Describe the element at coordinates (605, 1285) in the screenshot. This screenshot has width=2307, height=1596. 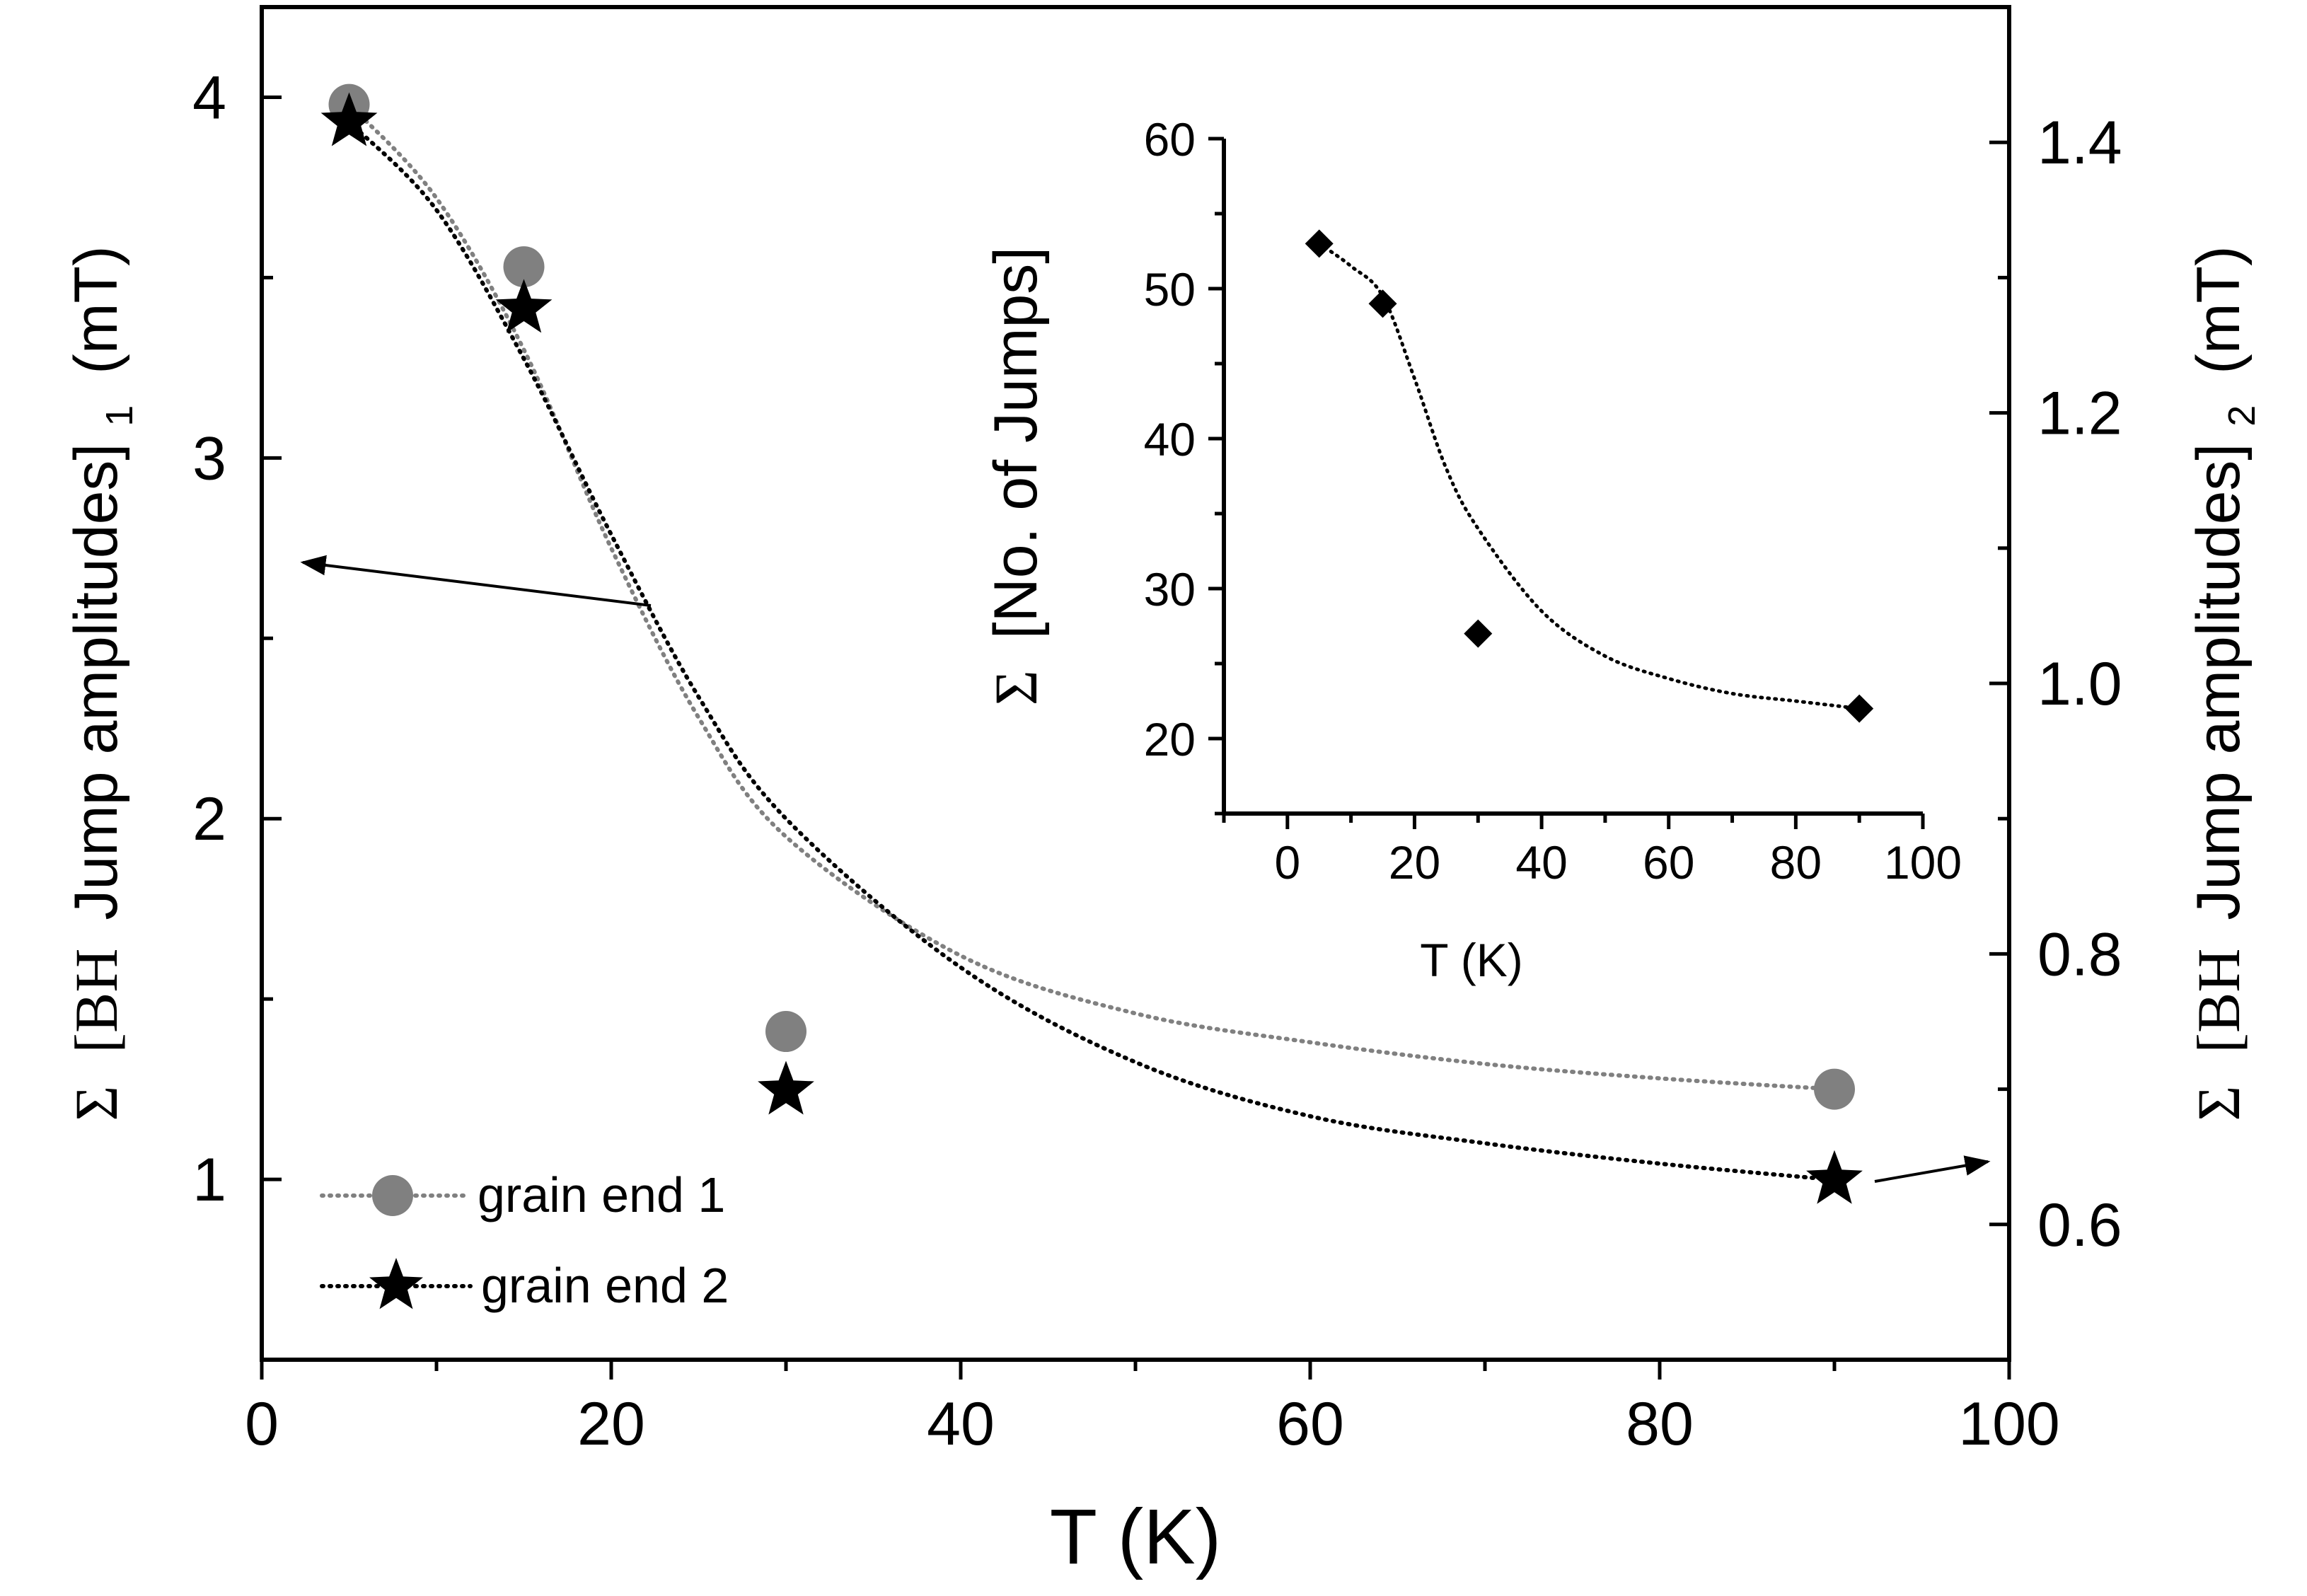
I see `legend-label-grain-end-2: grain end 2` at that location.